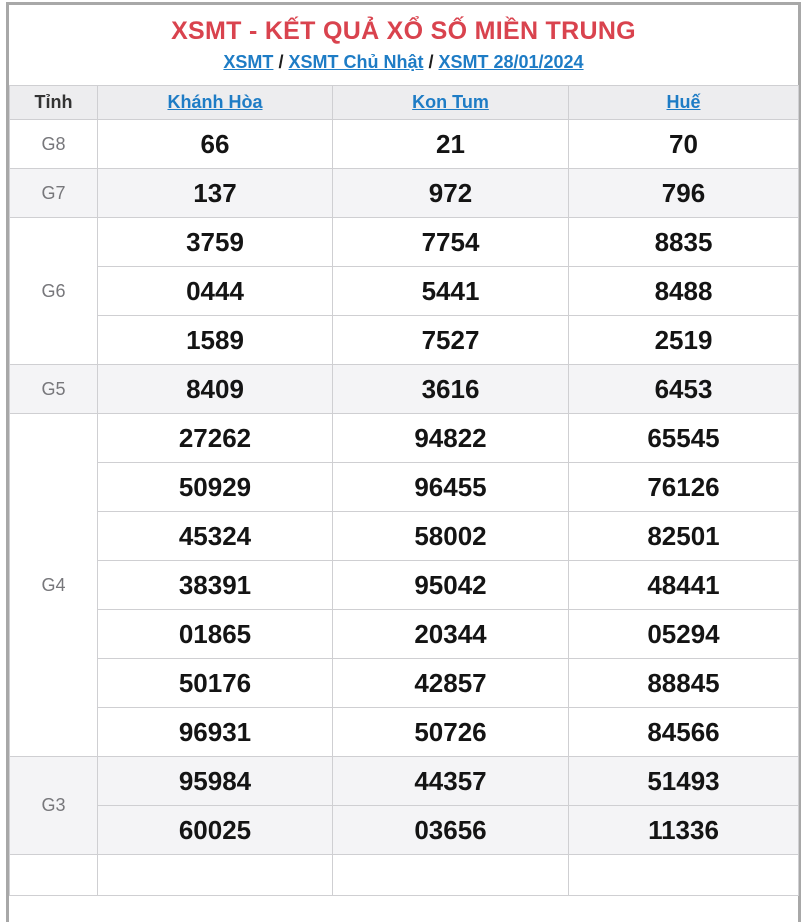 This screenshot has height=922, width=810. Describe the element at coordinates (450, 291) in the screenshot. I see `result-number: 5441` at that location.